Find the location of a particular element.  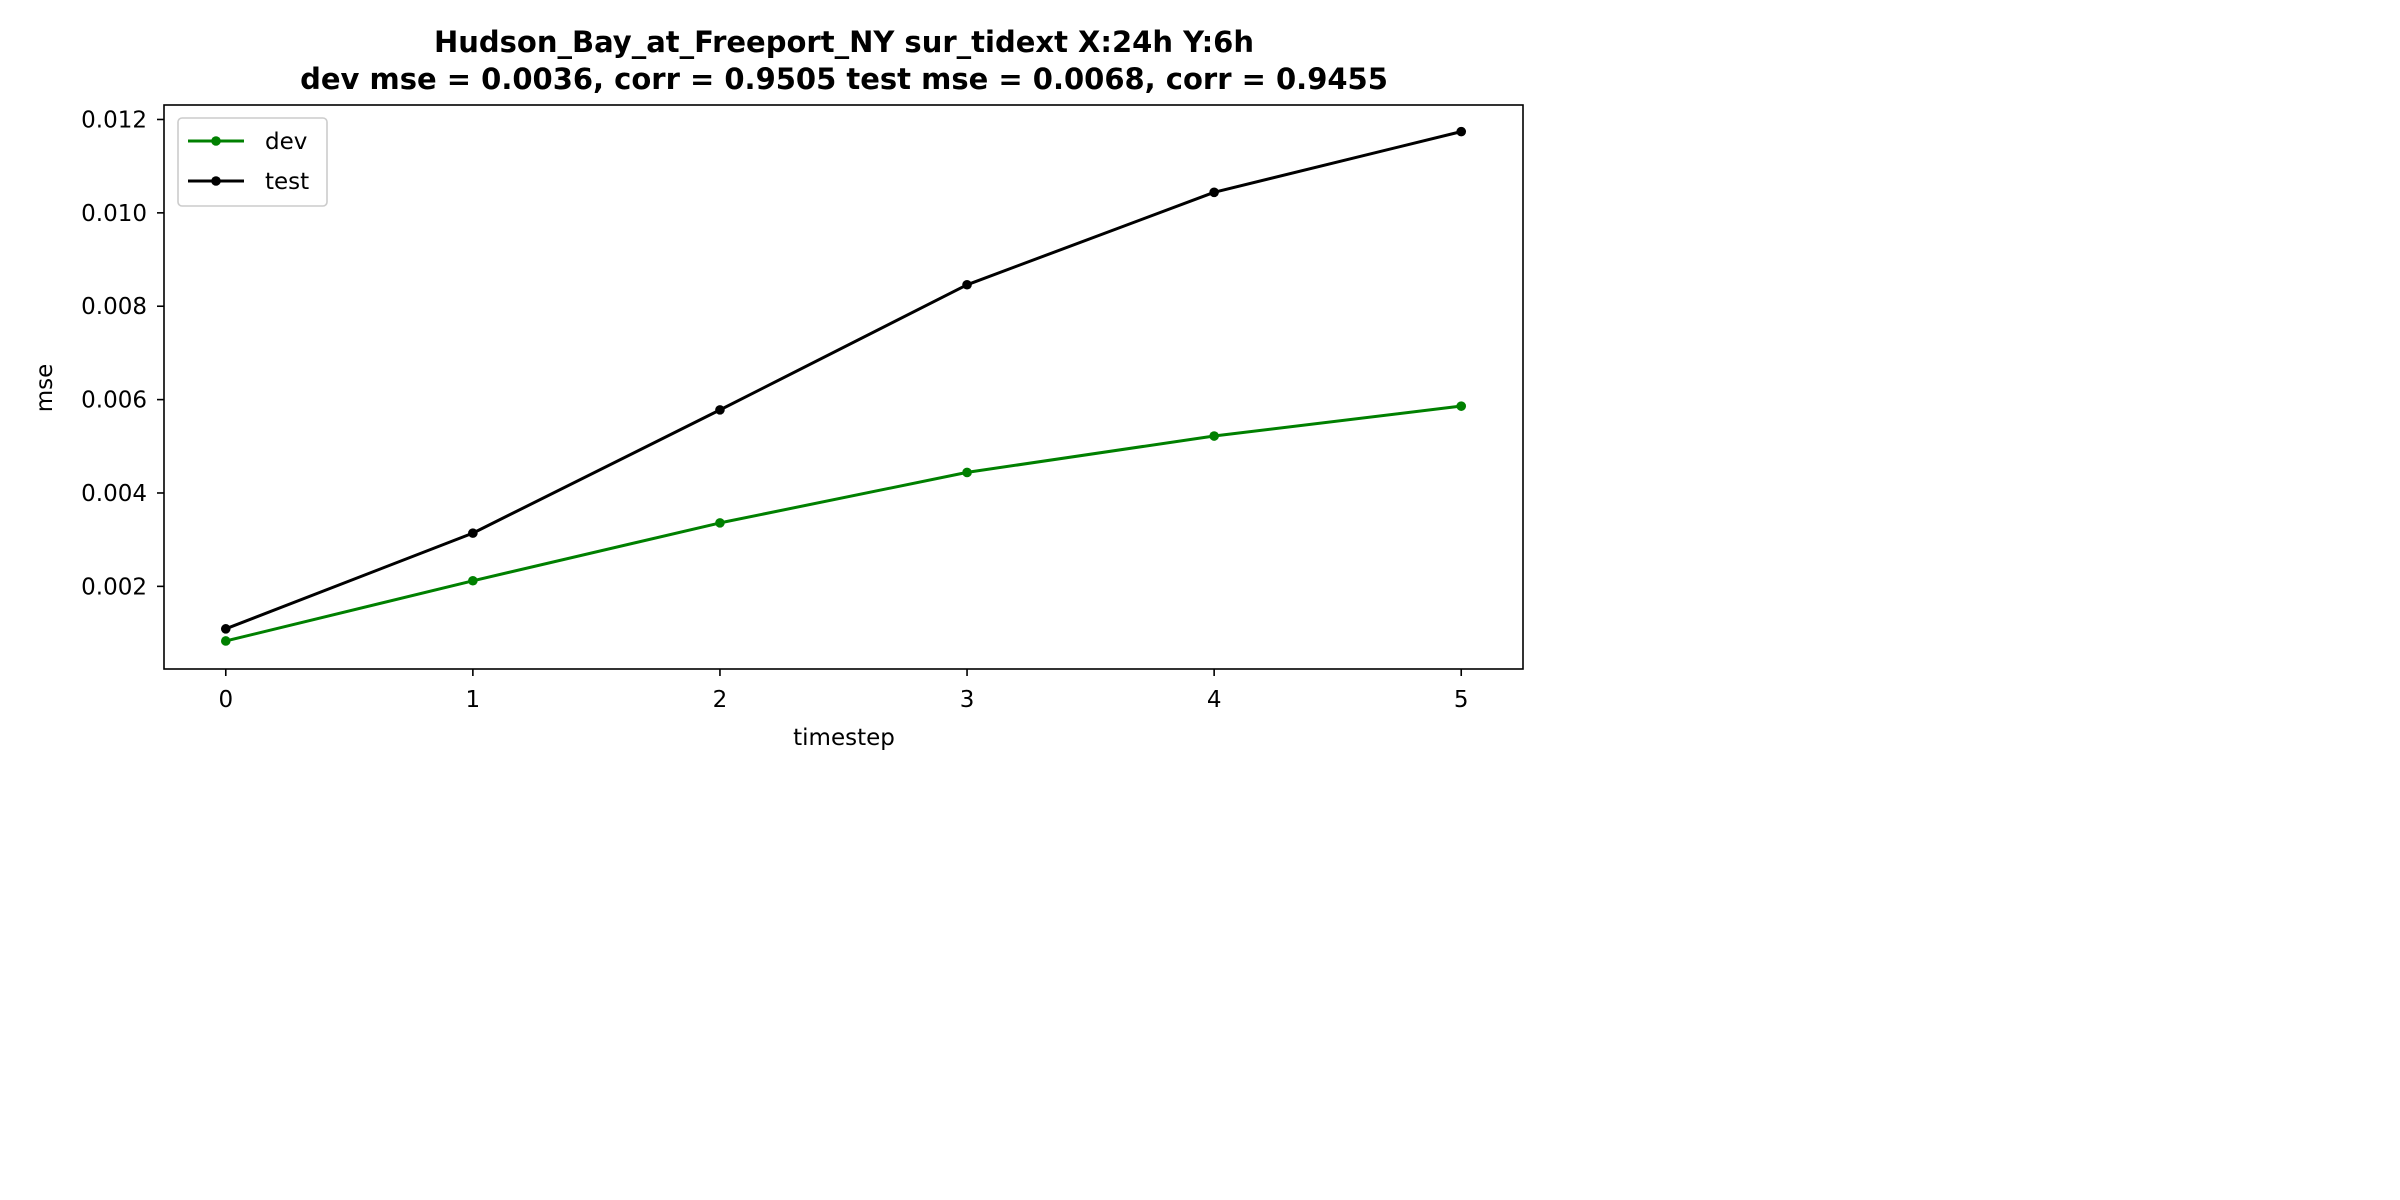

x-axis: 0 1 2 3 4 5 is located at coordinates (843, 691).